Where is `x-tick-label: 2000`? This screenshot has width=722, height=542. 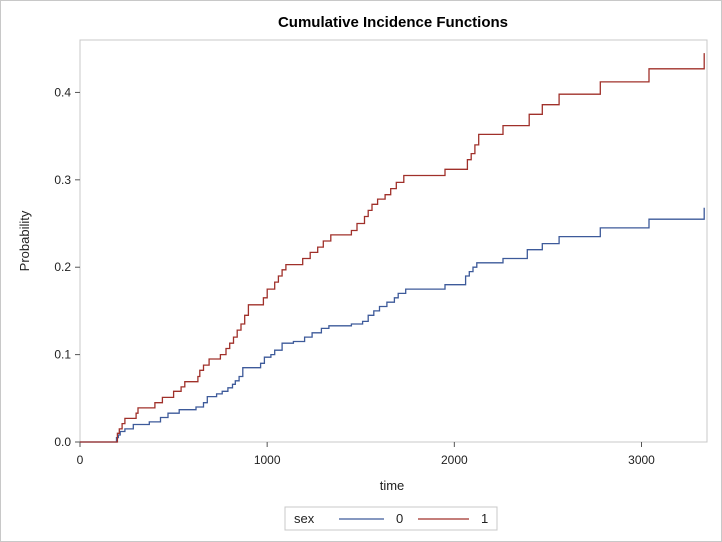
x-tick-label: 2000 is located at coordinates (454, 460).